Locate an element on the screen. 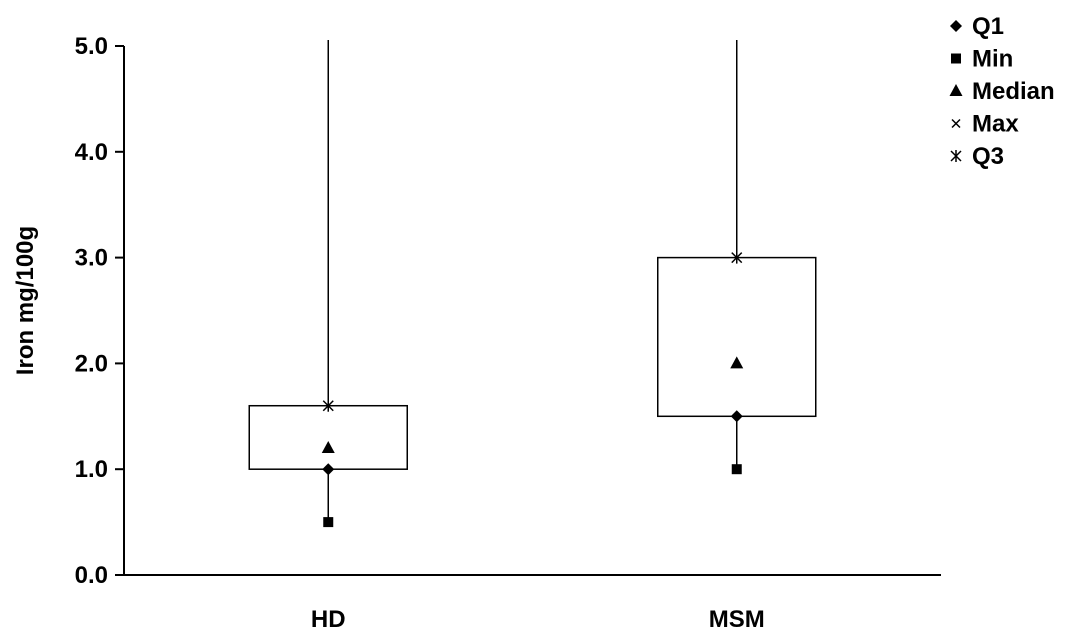 The width and height of the screenshot is (1084, 638). legend-marker-q1 is located at coordinates (956, 26).